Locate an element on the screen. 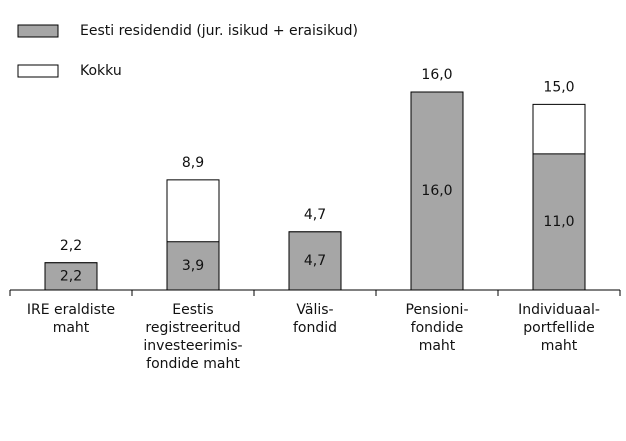 The height and width of the screenshot is (441, 626). value-label: 11,0 is located at coordinates (558, 222).